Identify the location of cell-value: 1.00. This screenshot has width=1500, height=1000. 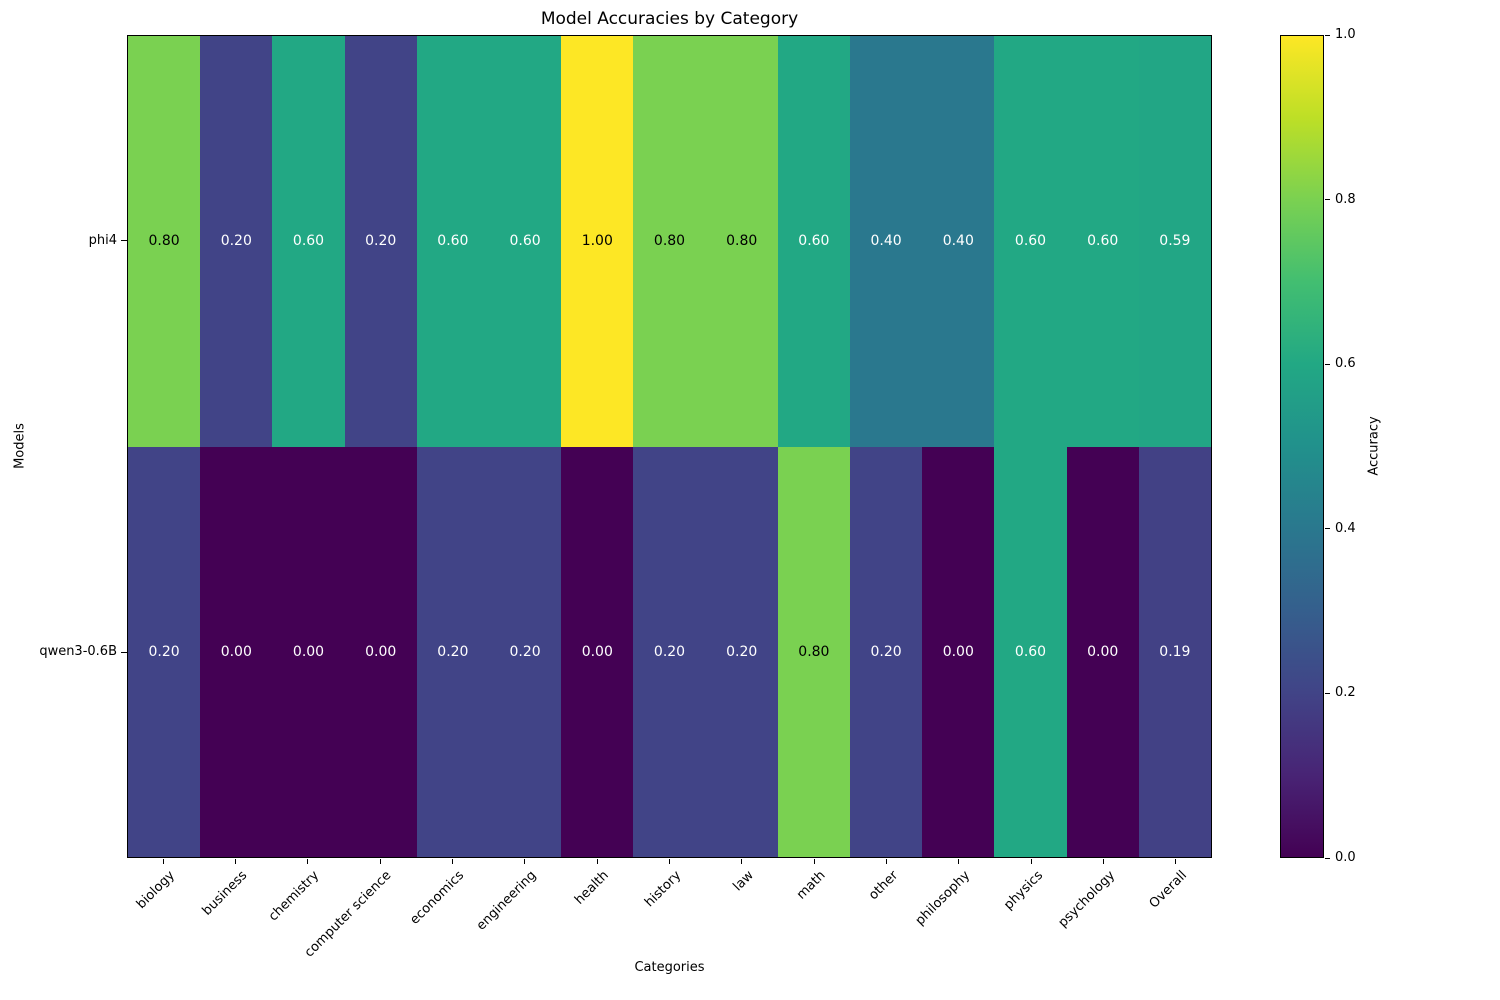
(597, 241).